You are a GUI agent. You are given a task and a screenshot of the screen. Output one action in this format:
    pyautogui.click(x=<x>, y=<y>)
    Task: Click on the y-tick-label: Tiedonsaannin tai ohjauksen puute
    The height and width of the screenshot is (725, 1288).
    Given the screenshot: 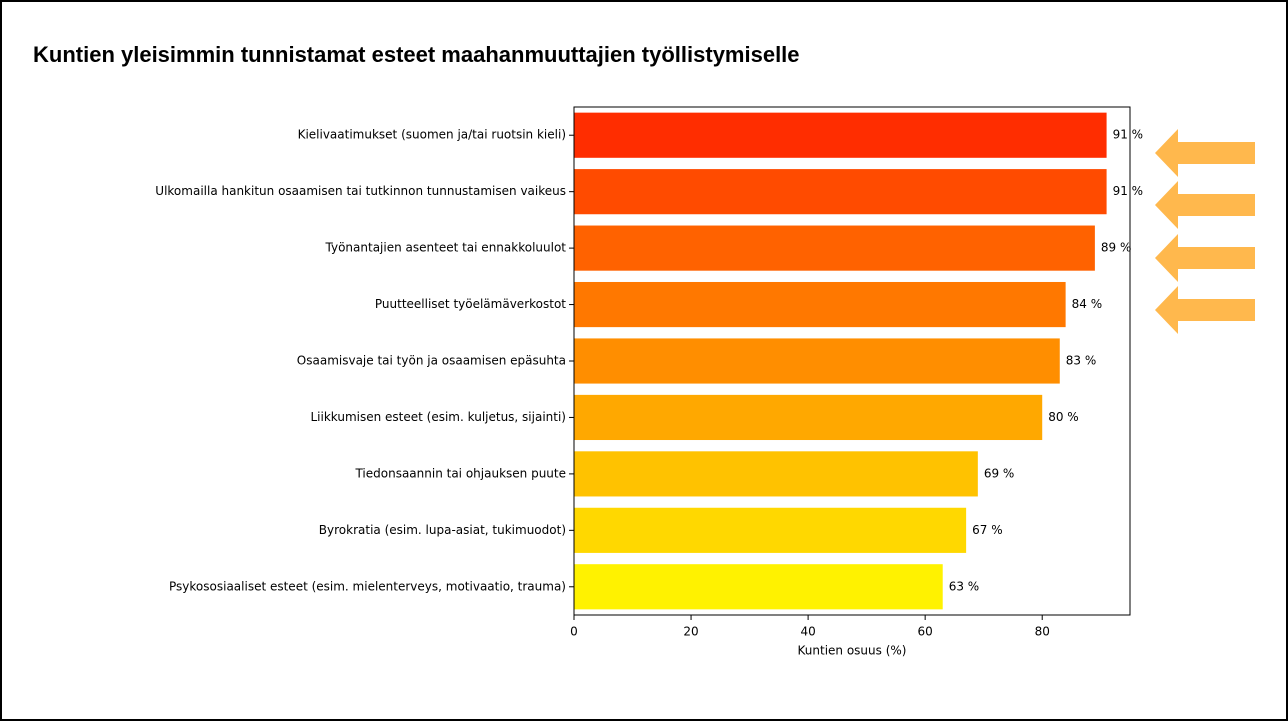 What is the action you would take?
    pyautogui.click(x=460, y=473)
    